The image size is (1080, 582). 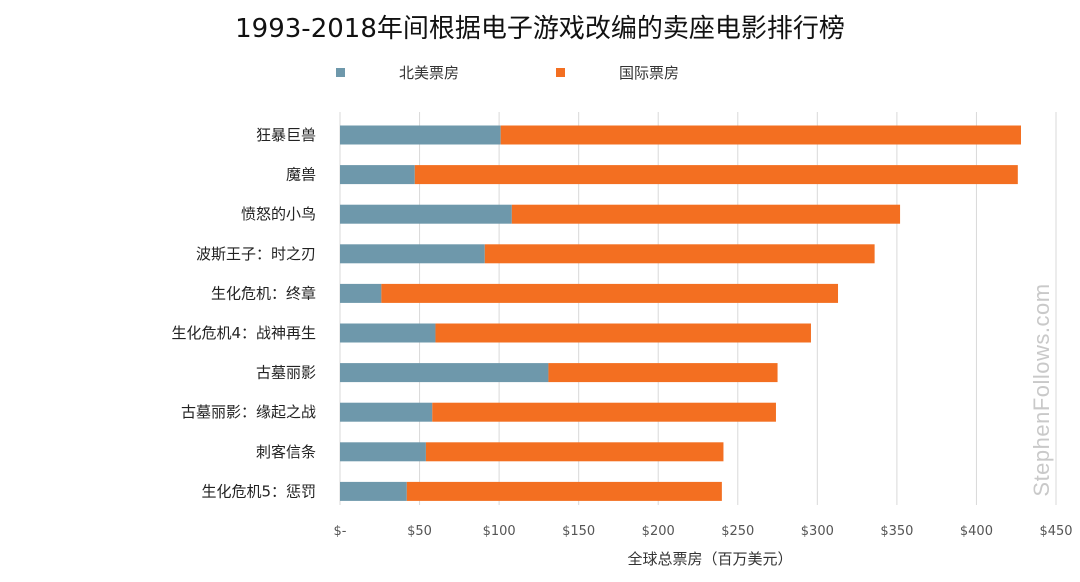 I want to click on category-label: 生化危机5：惩罚, so click(x=258, y=491).